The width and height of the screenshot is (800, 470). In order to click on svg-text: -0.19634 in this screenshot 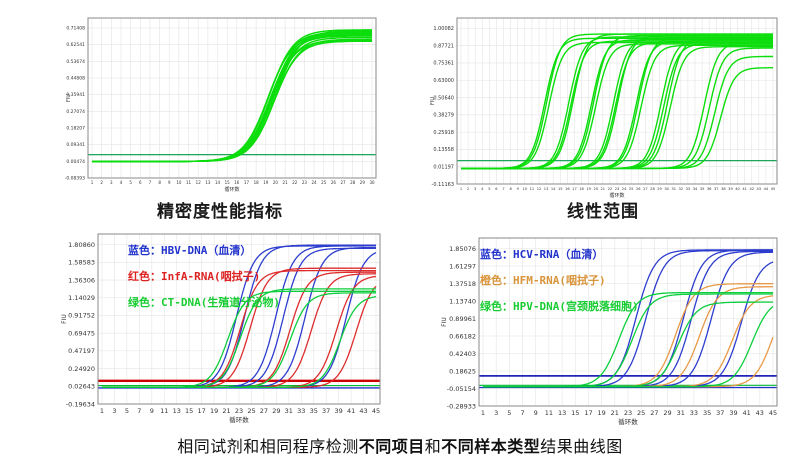, I will do `click(80, 404)`.